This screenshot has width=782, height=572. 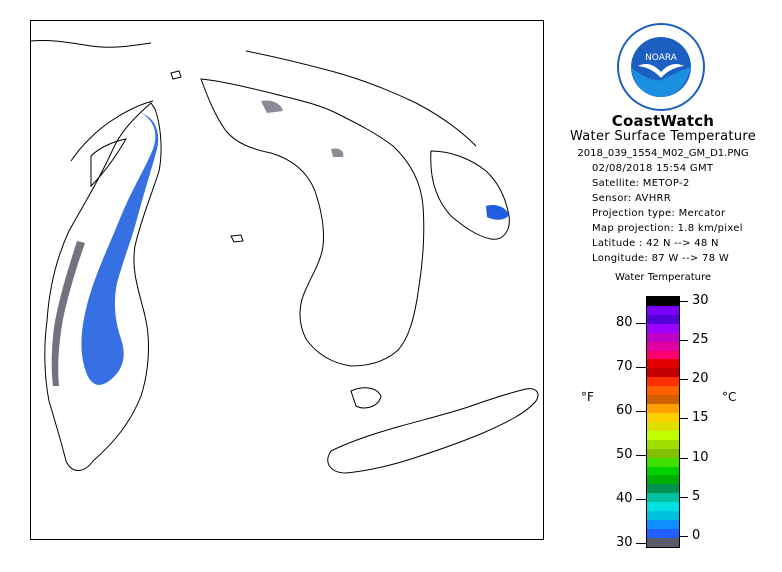 What do you see at coordinates (108, 163) in the screenshot?
I see `green-bay` at bounding box center [108, 163].